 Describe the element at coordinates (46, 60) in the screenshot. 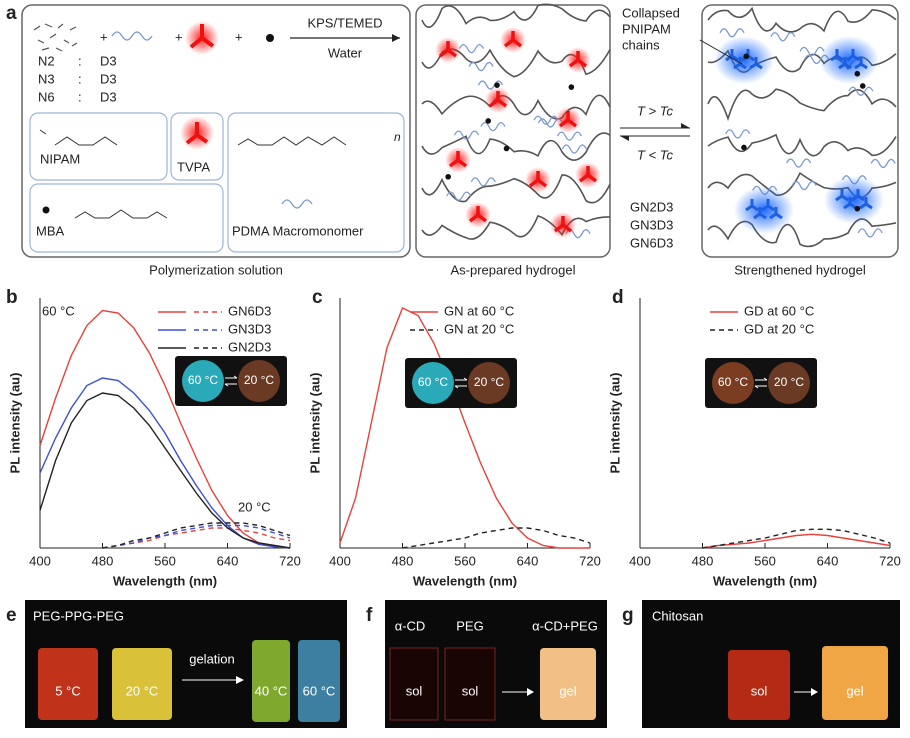

I see `ratio: N2` at that location.